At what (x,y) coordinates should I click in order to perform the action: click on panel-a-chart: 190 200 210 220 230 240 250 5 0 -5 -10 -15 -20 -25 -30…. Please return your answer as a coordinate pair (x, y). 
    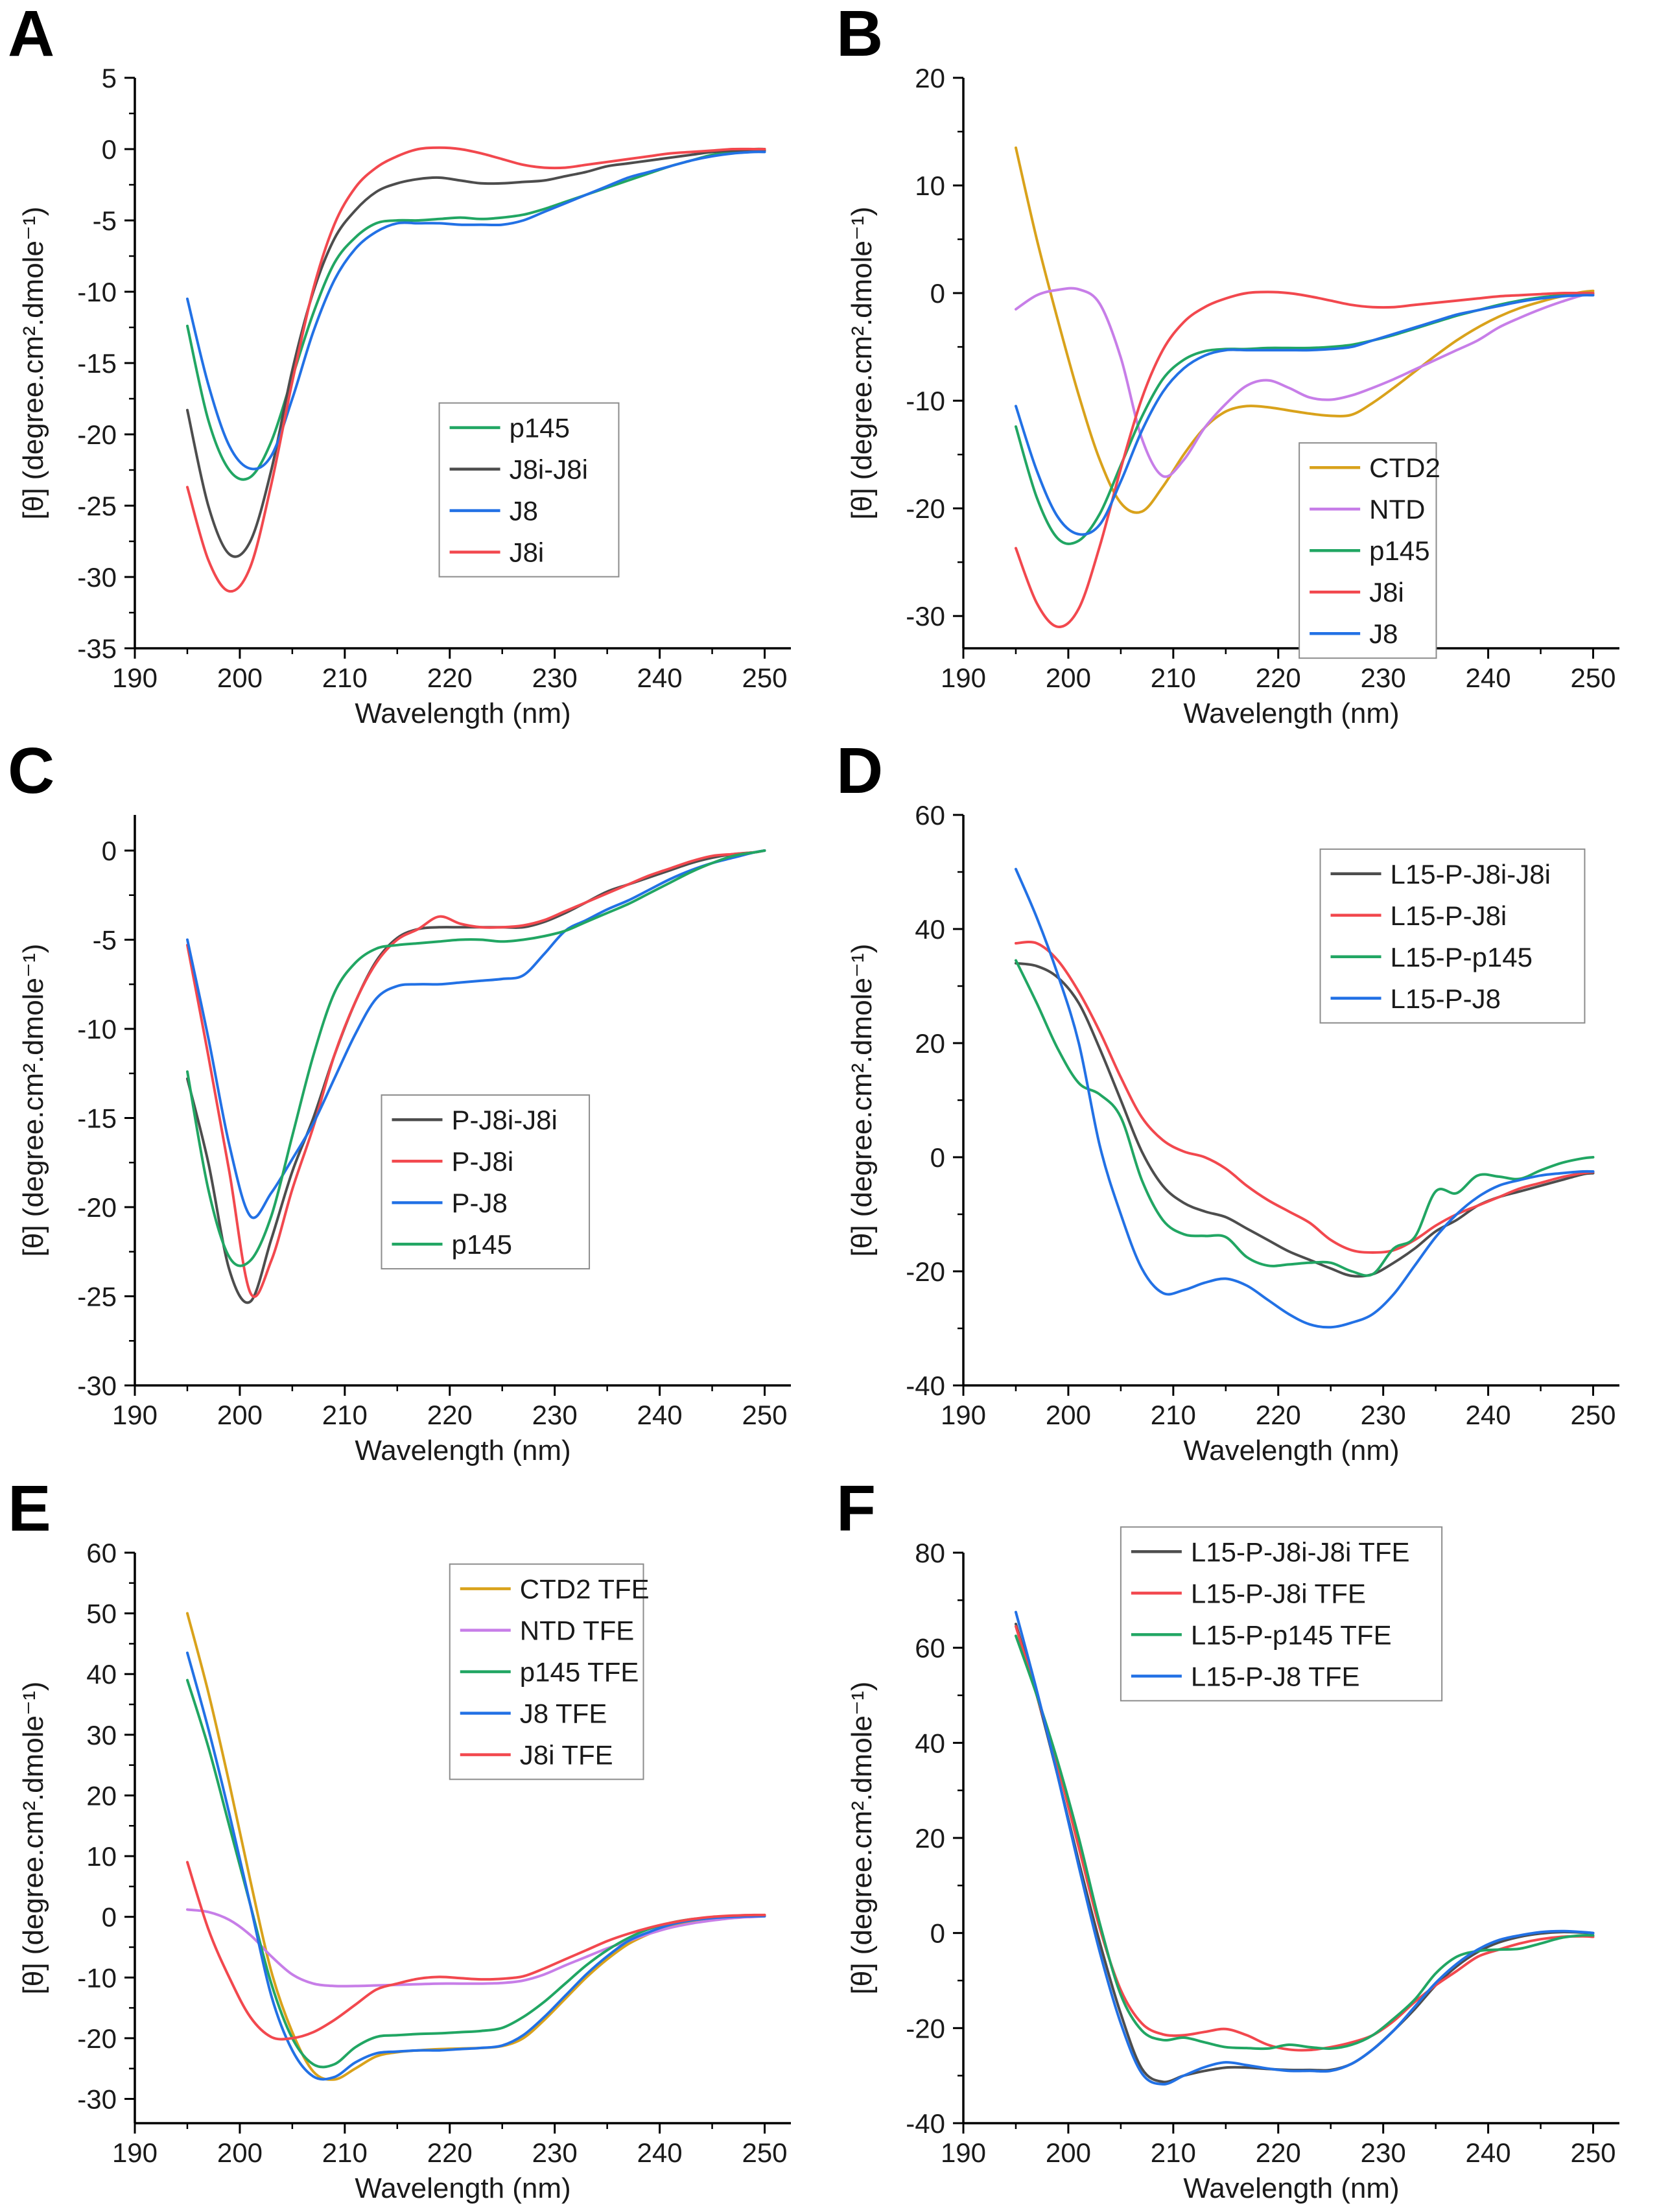
    Looking at the image, I should click on (404, 396).